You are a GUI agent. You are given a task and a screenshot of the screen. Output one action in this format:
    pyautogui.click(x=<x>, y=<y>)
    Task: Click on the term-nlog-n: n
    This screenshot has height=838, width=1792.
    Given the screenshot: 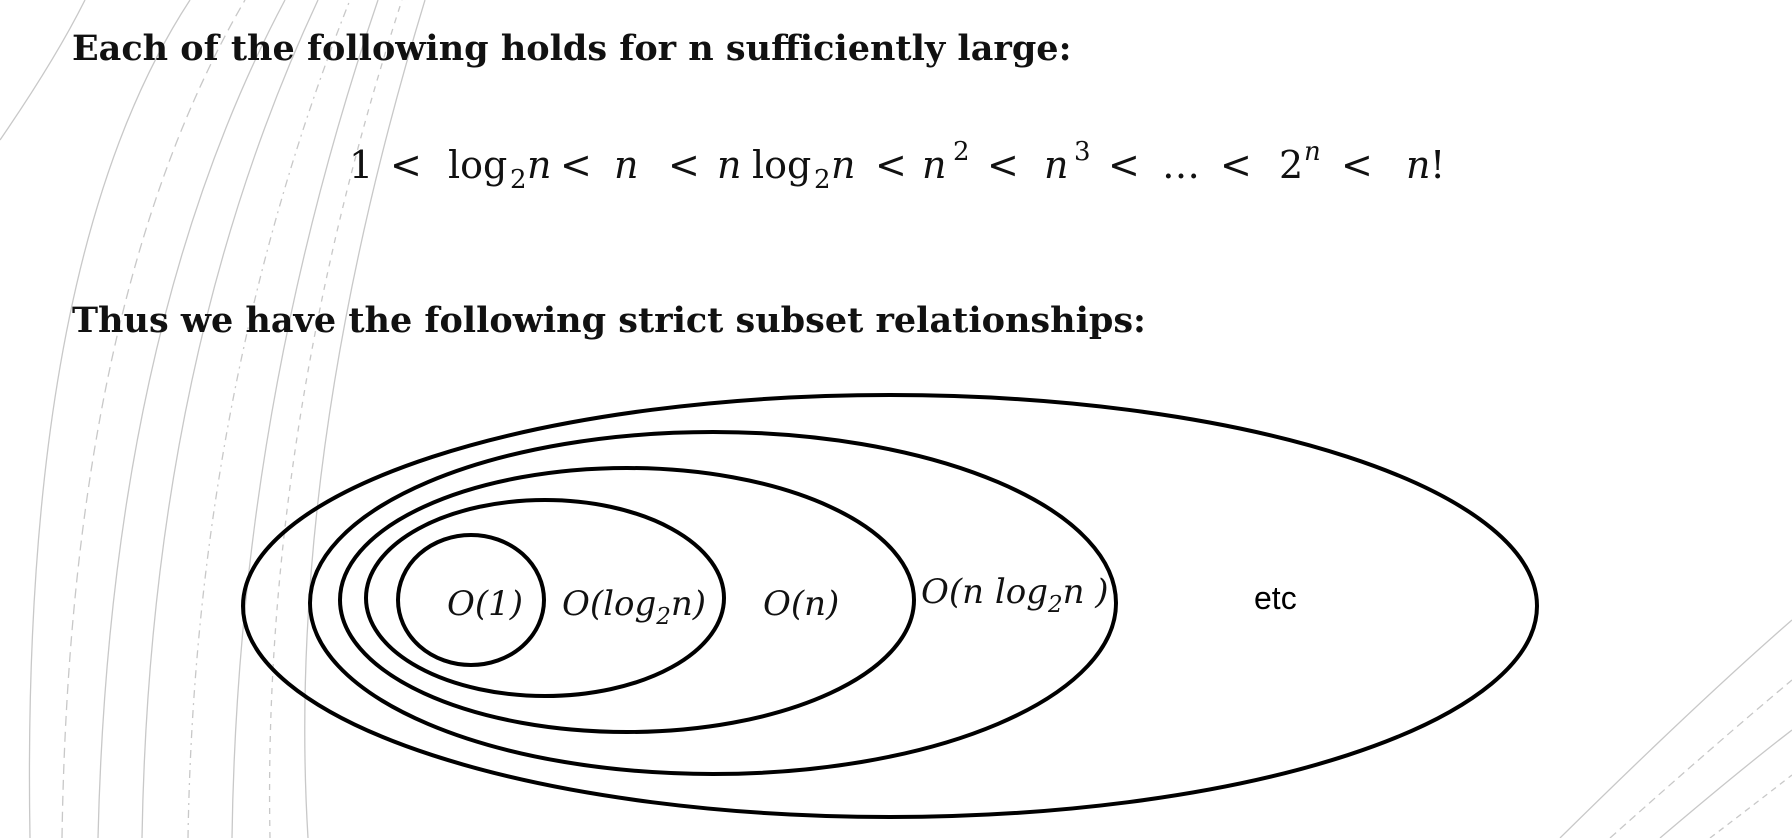 What is the action you would take?
    pyautogui.click(x=729, y=165)
    